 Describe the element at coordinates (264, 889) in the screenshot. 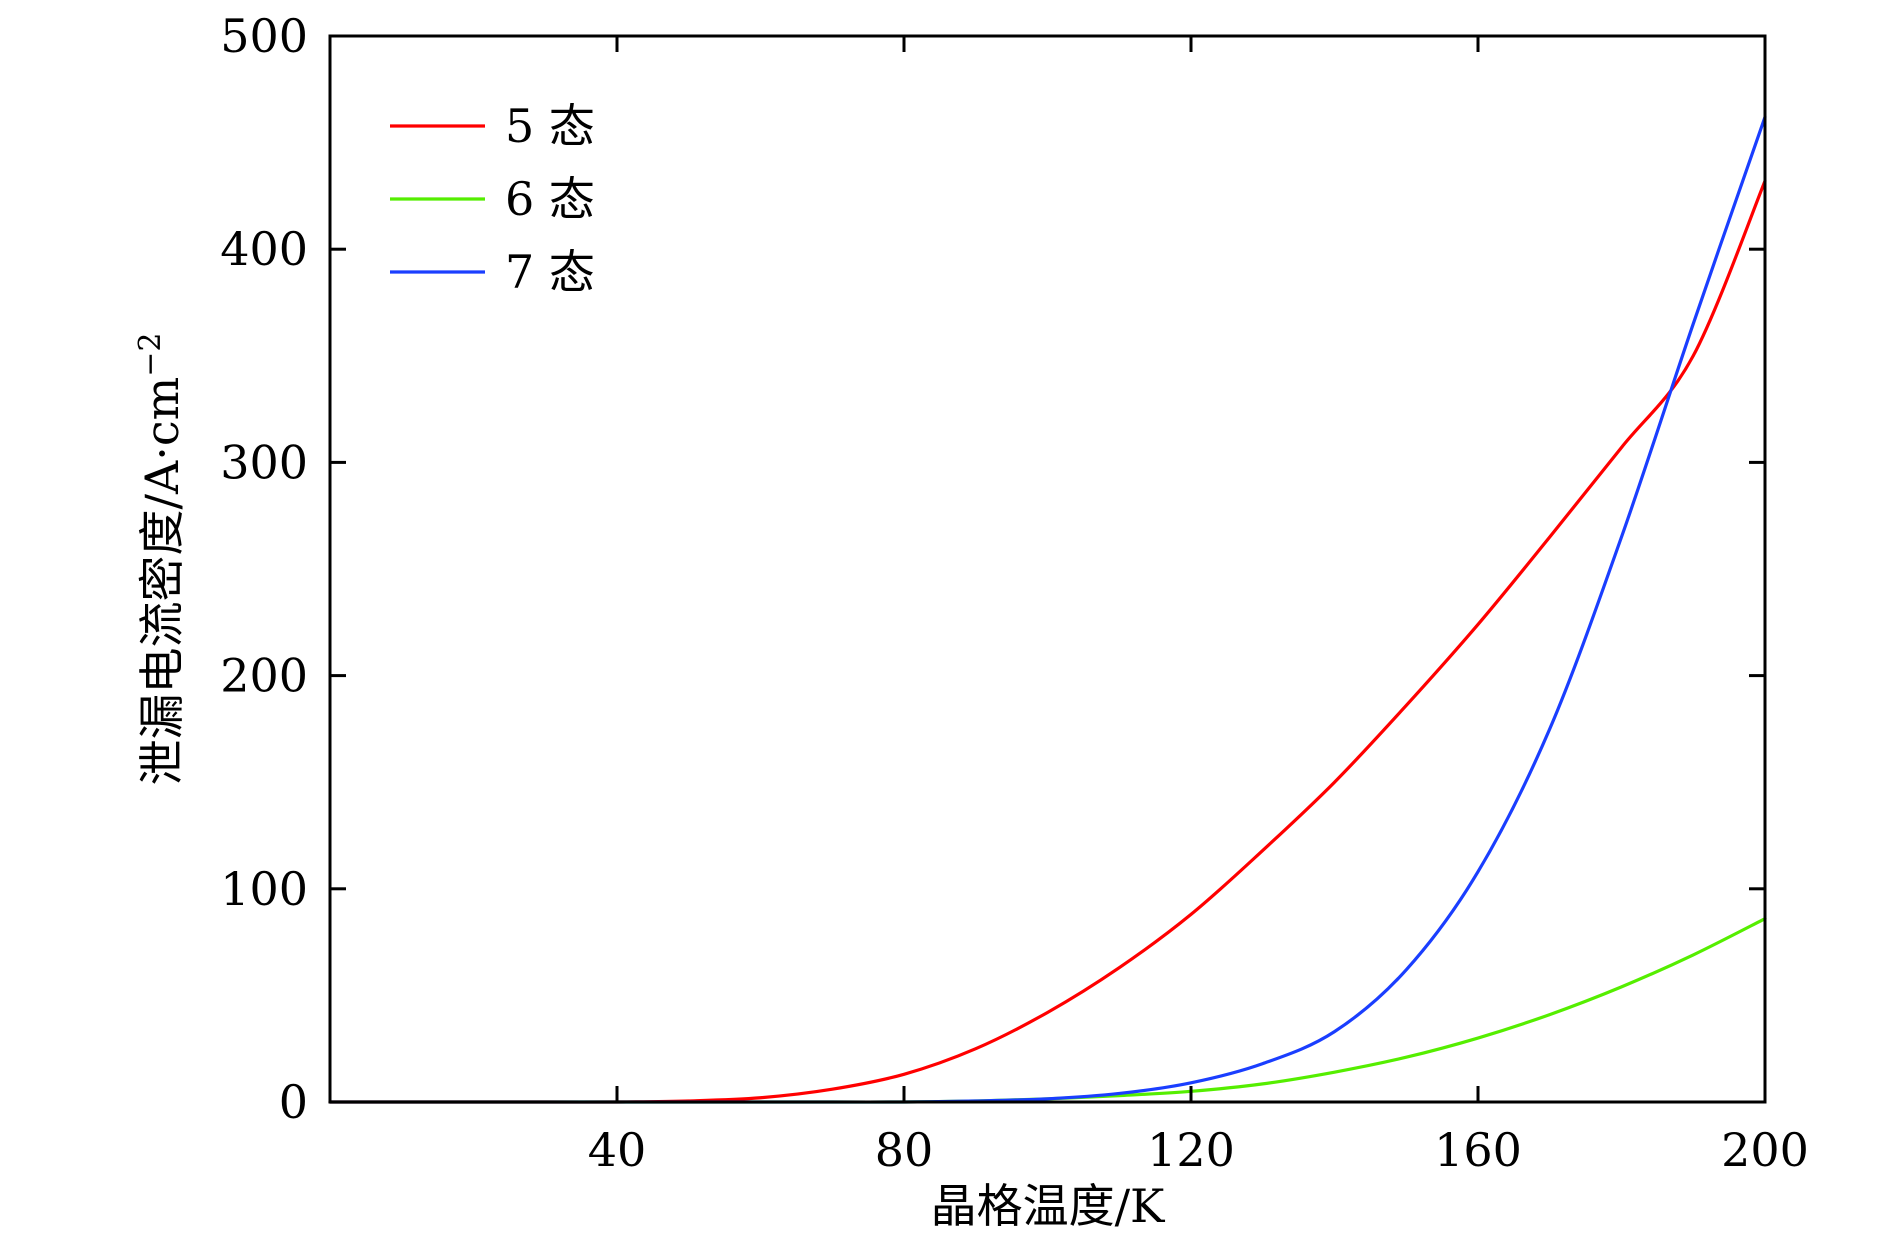

I see `y-tick-label: 100` at that location.